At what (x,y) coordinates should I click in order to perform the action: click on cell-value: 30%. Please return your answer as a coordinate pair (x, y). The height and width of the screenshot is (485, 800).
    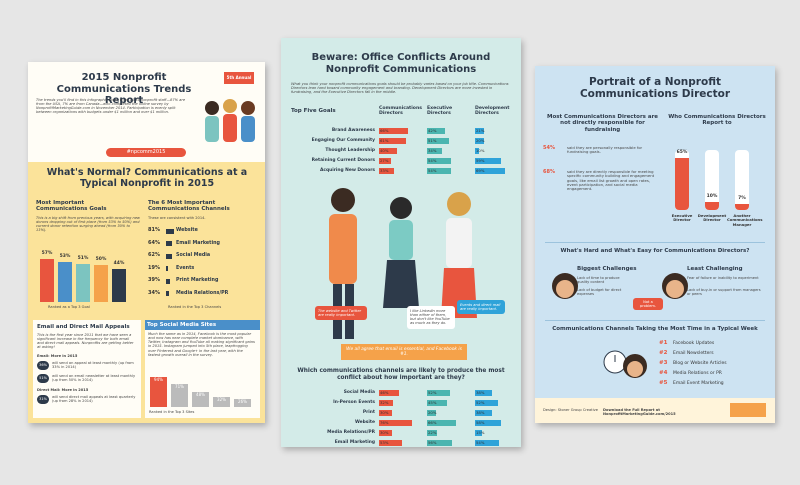
    Looking at the image, I should click on (384, 412).